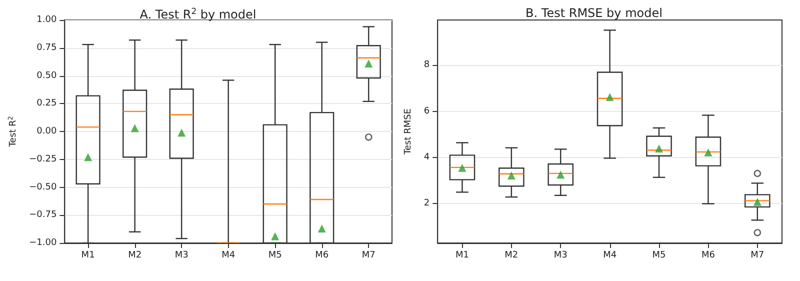  I want to click on y-tick-label: 6, so click(427, 111).